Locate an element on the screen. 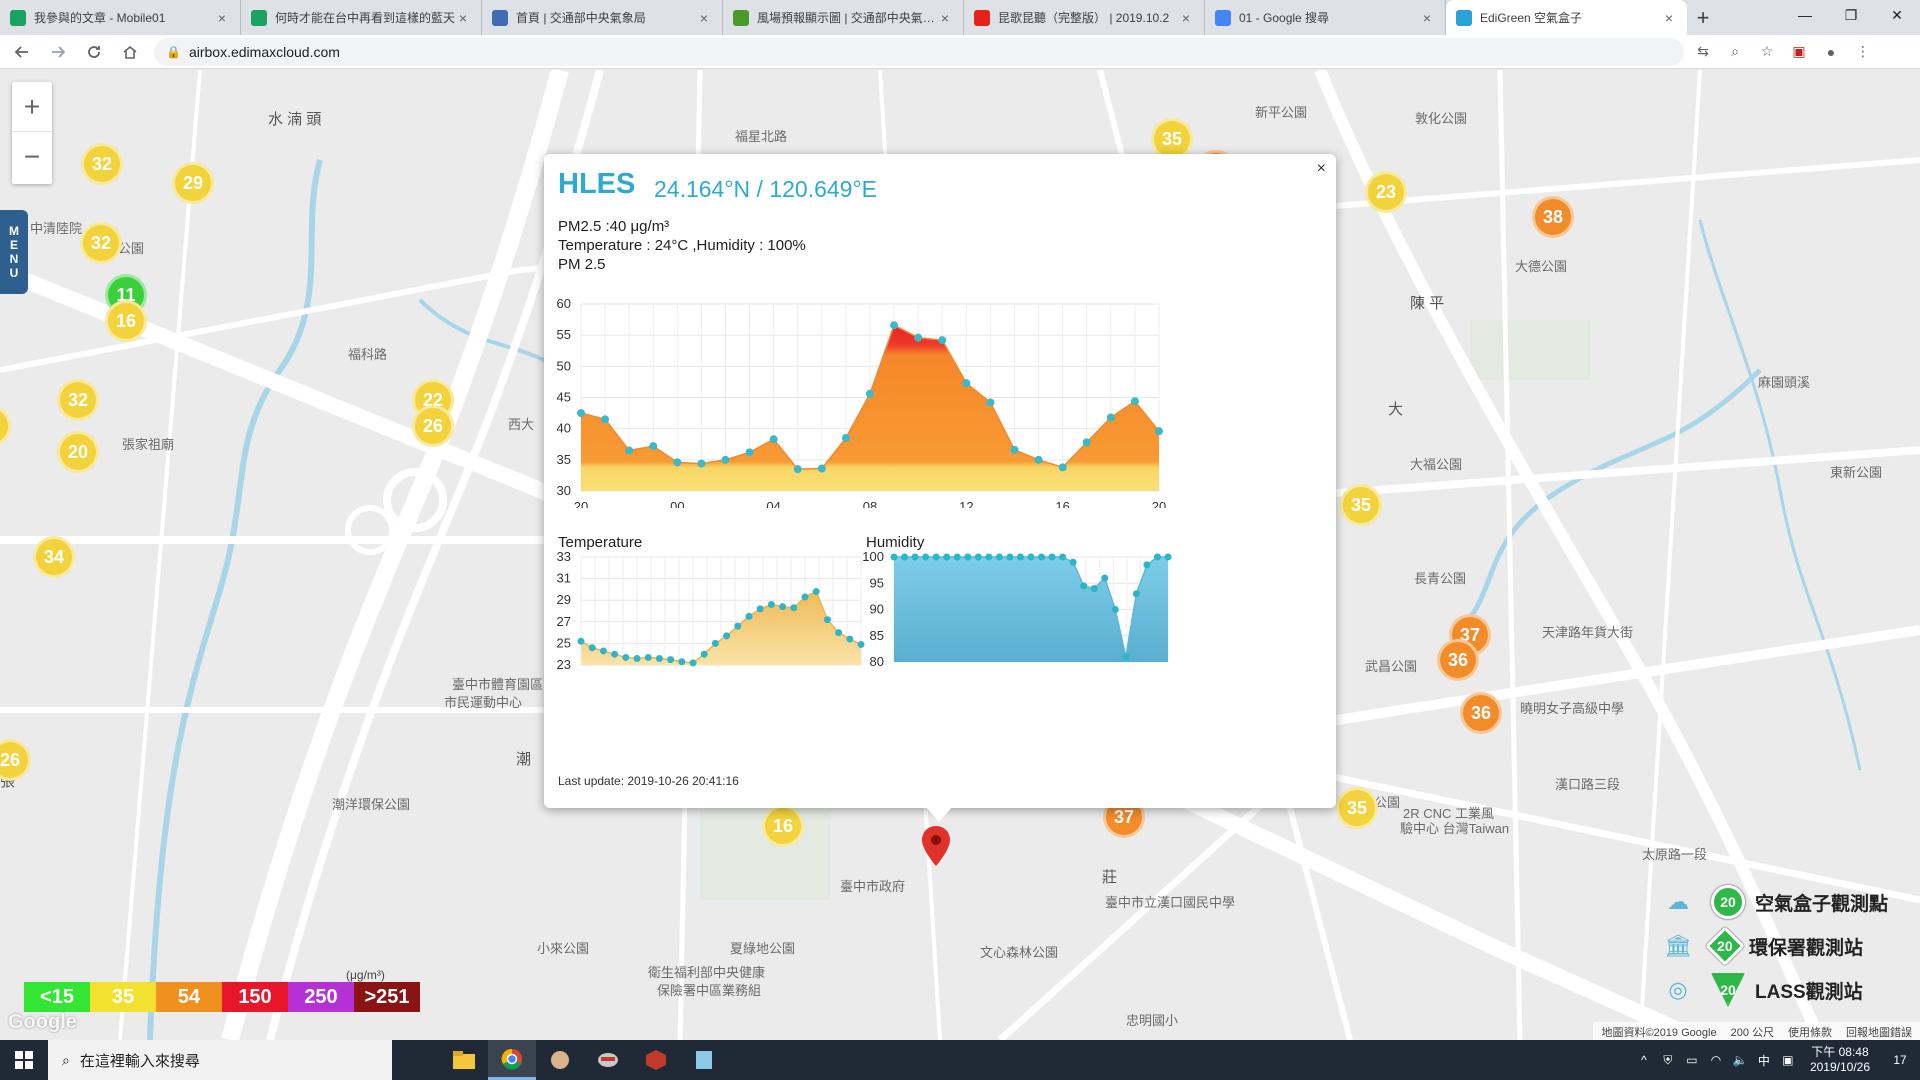 Image resolution: width=1920 pixels, height=1080 pixels. map-place-label: 水 湳 頭 is located at coordinates (295, 119).